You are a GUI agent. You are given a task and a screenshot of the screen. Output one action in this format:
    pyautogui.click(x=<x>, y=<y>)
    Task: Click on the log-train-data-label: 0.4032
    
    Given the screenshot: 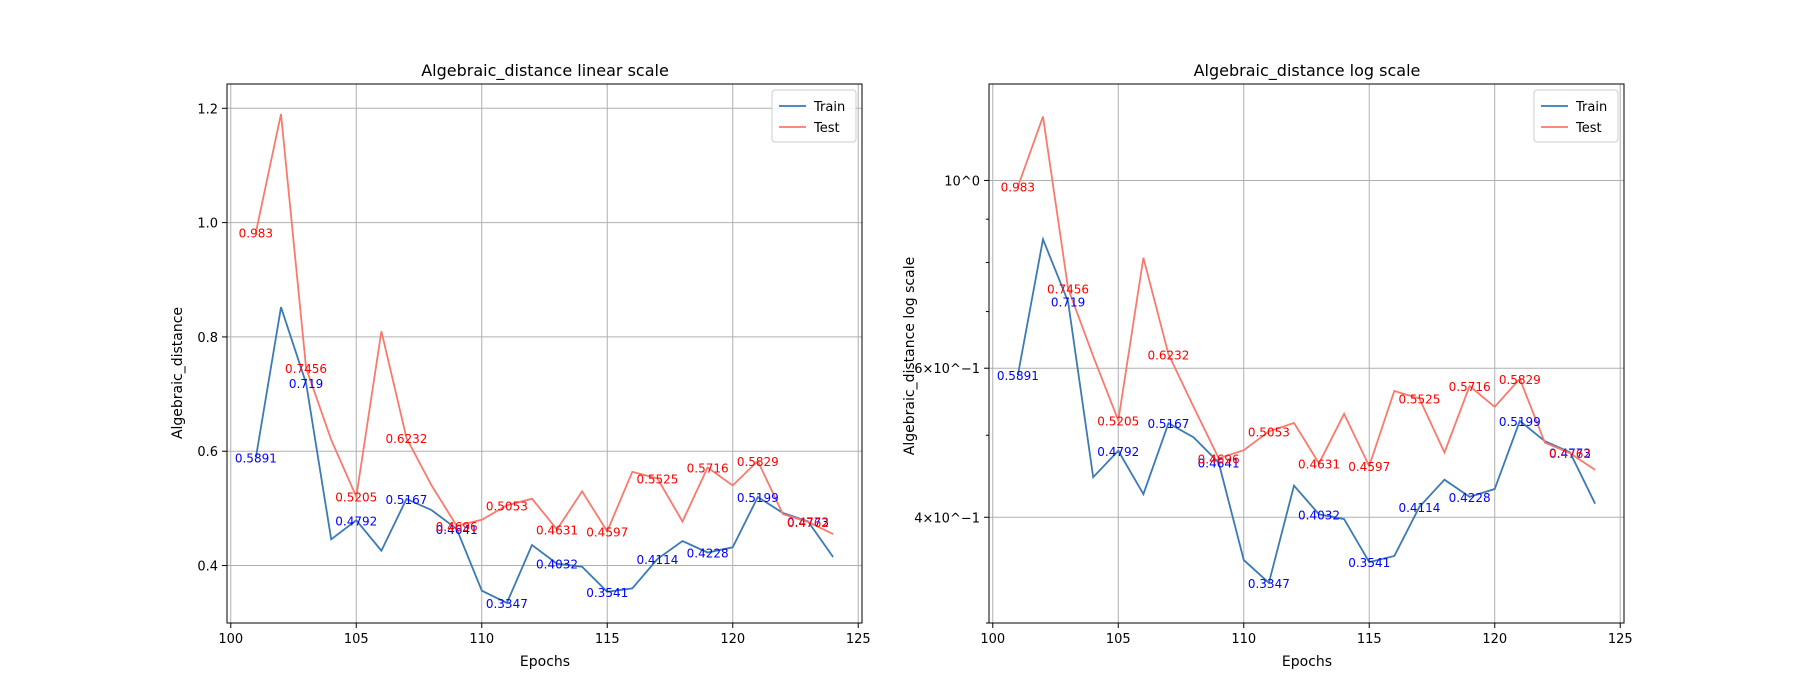 What is the action you would take?
    pyautogui.click(x=1319, y=515)
    